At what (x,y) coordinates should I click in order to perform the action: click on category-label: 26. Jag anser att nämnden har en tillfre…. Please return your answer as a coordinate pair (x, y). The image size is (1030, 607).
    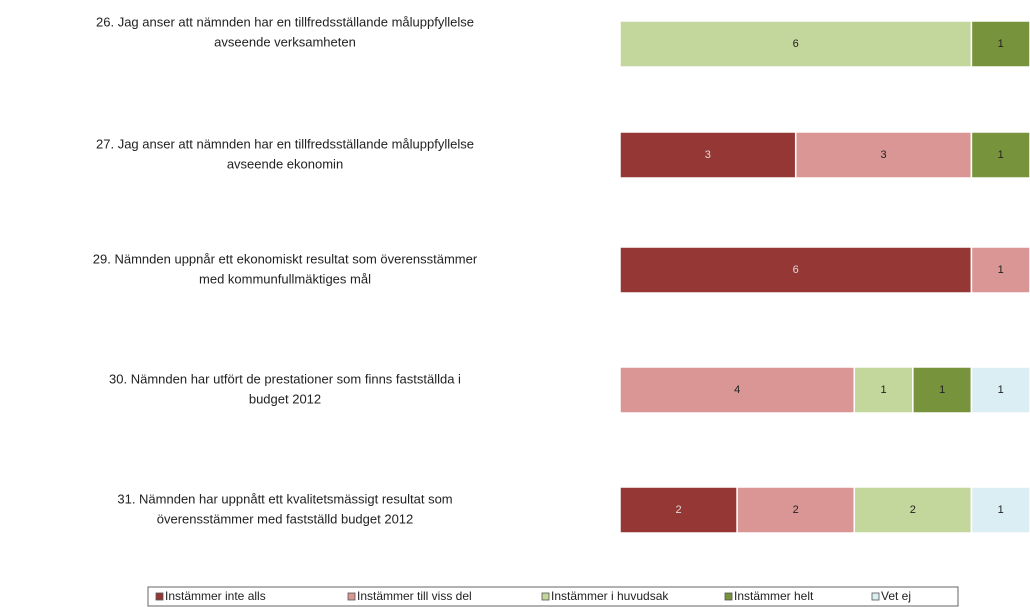
    Looking at the image, I should click on (285, 21).